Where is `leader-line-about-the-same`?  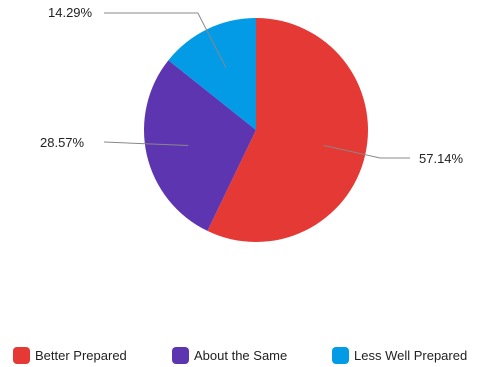
leader-line-about-the-same is located at coordinates (146, 143).